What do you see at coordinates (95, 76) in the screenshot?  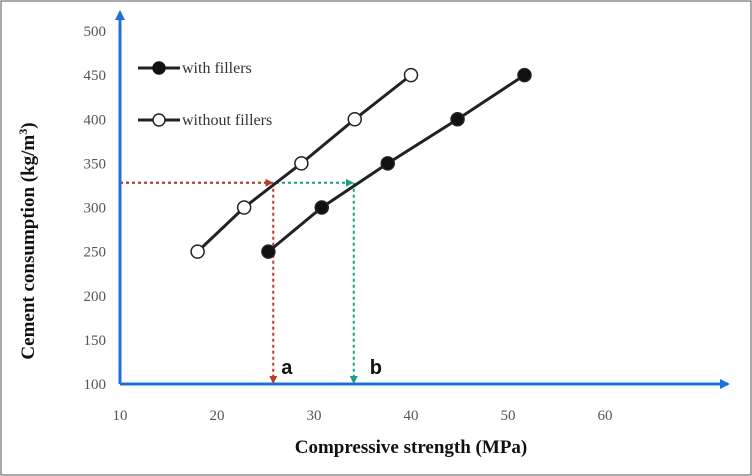 I see `y-tick-label: 450` at bounding box center [95, 76].